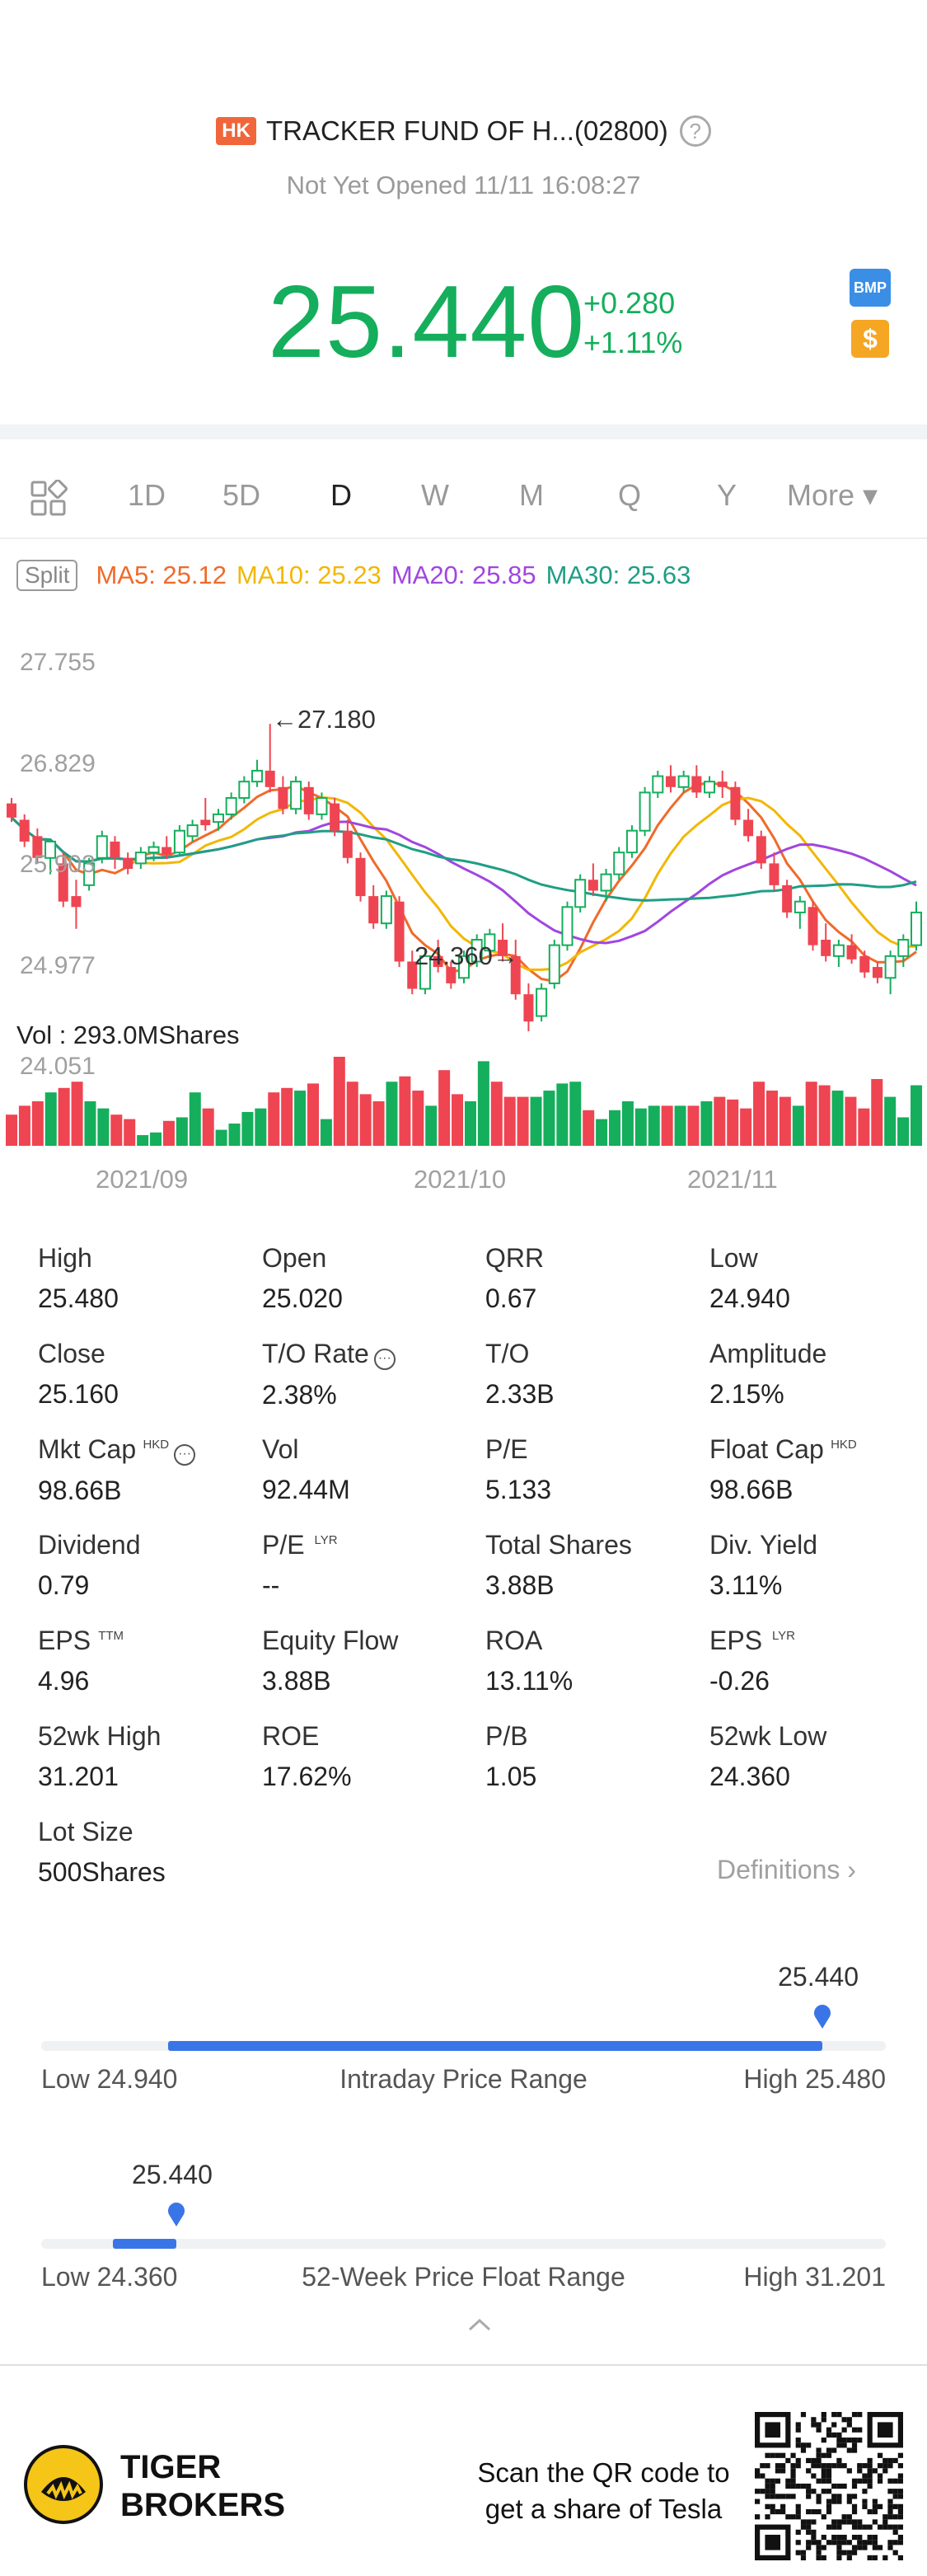 The height and width of the screenshot is (2576, 927). Describe the element at coordinates (727, 495) in the screenshot. I see `tab-year: Y` at that location.